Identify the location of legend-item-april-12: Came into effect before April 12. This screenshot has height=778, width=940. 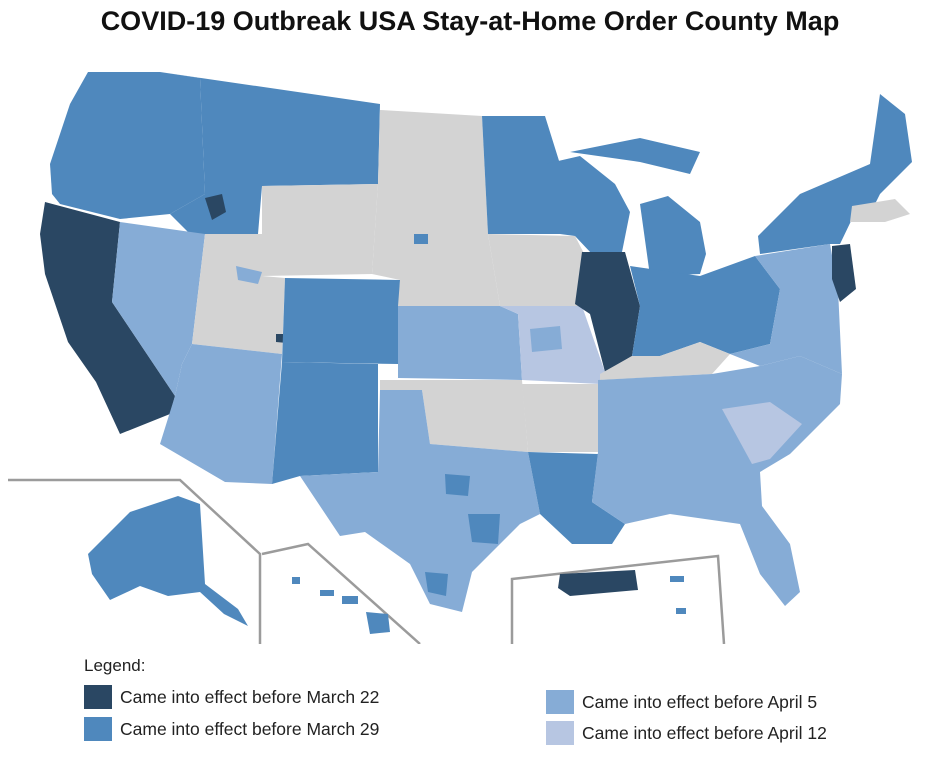
(686, 733).